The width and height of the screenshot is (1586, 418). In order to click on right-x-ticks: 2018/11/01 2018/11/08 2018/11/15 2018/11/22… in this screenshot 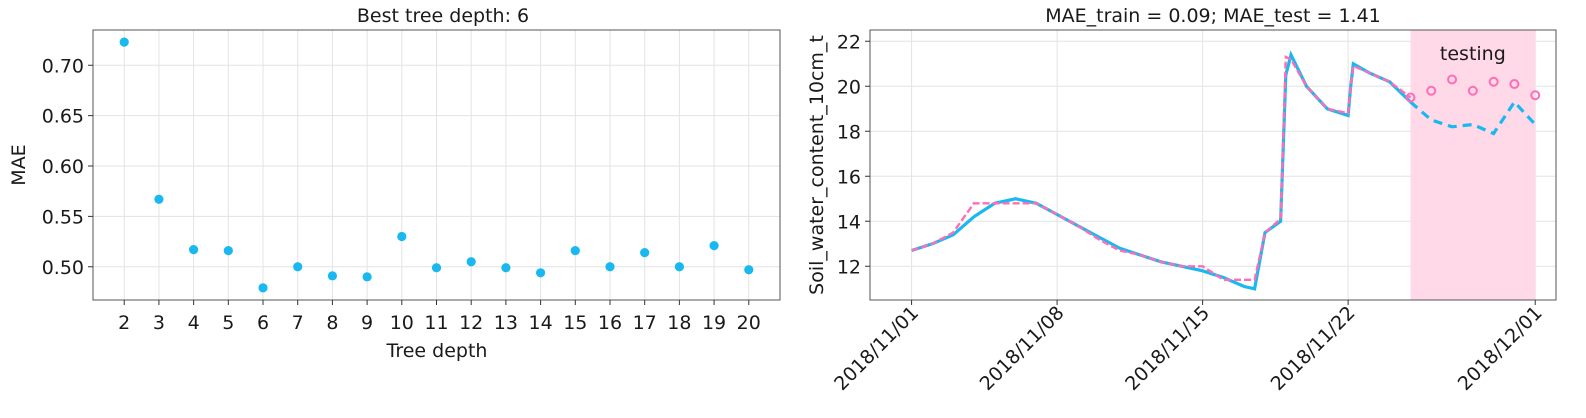, I will do `click(1188, 347)`.